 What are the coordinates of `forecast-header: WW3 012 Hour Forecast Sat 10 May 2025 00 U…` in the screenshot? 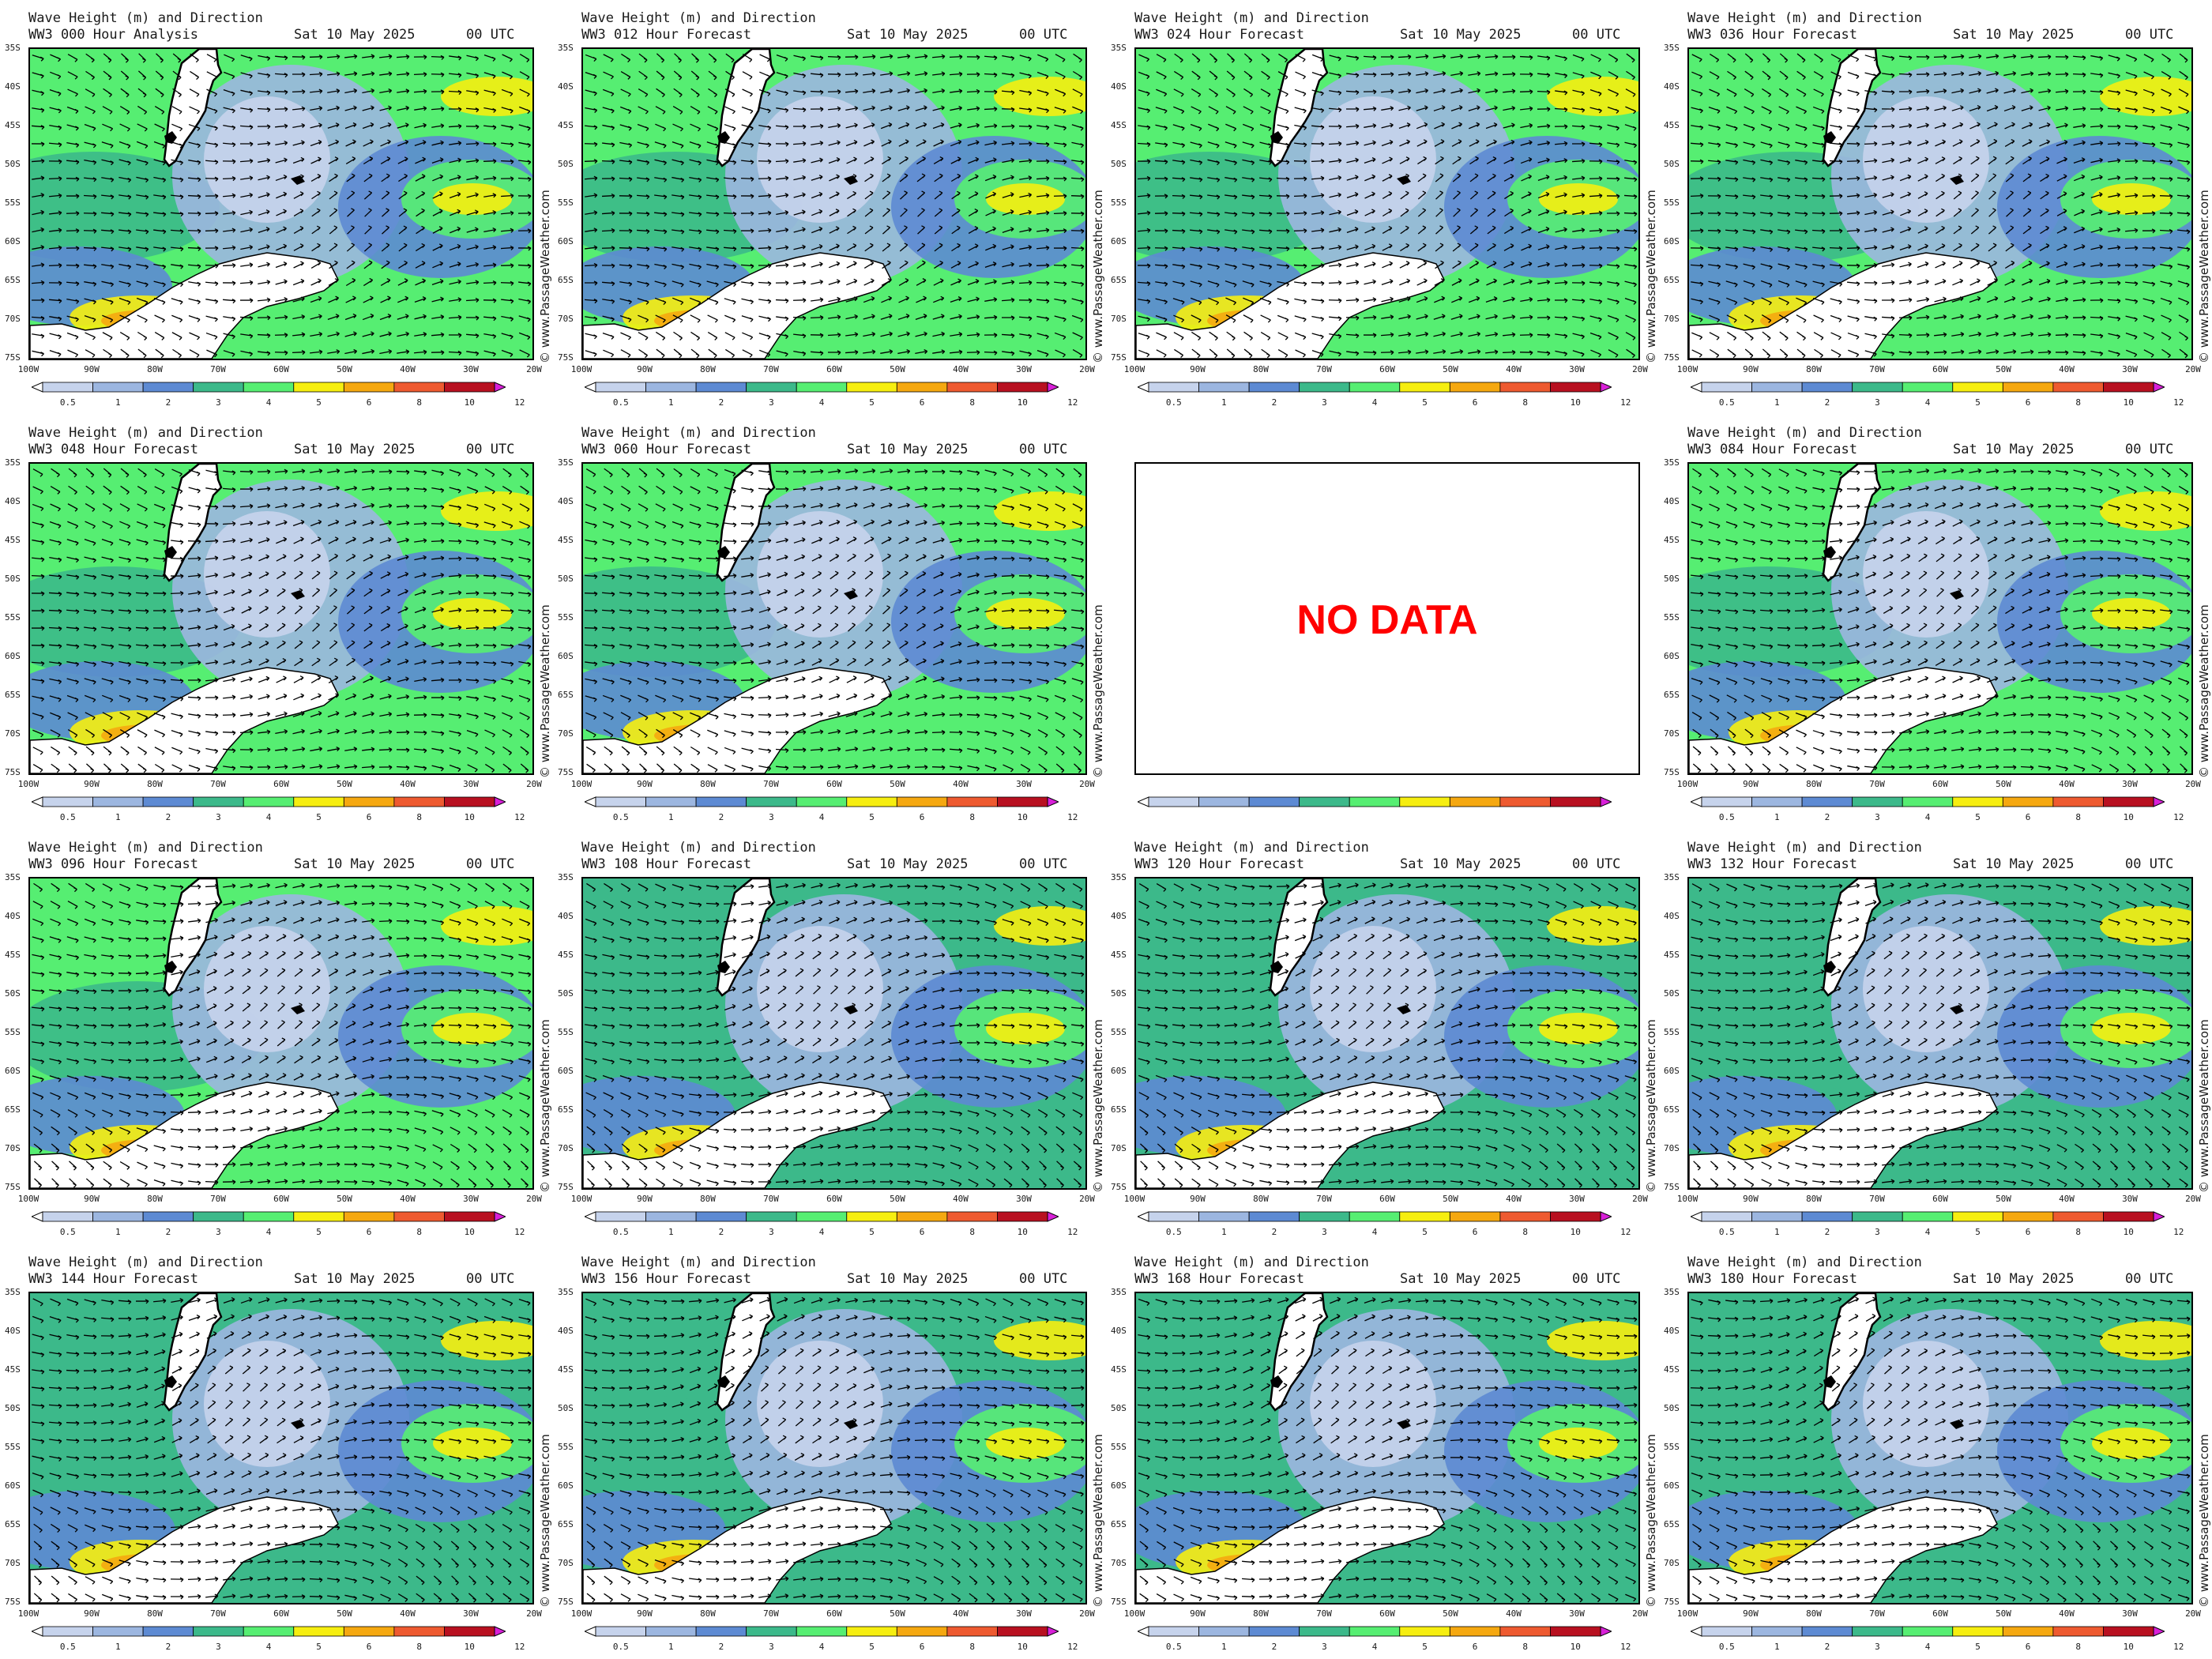 It's located at (824, 35).